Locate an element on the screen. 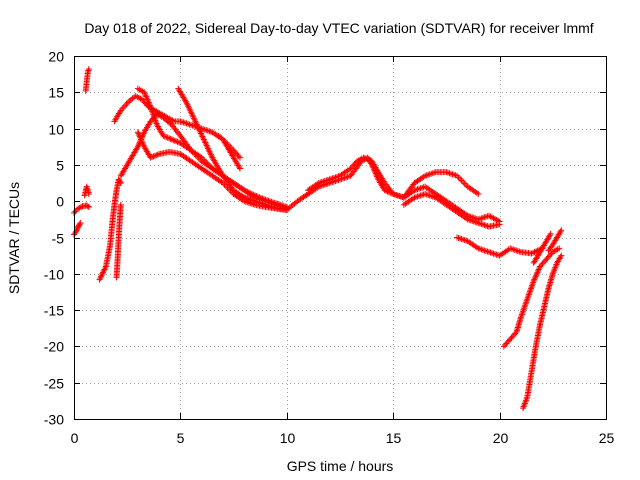 This screenshot has height=480, width=640. series-track-late-end is located at coordinates (555, 240).